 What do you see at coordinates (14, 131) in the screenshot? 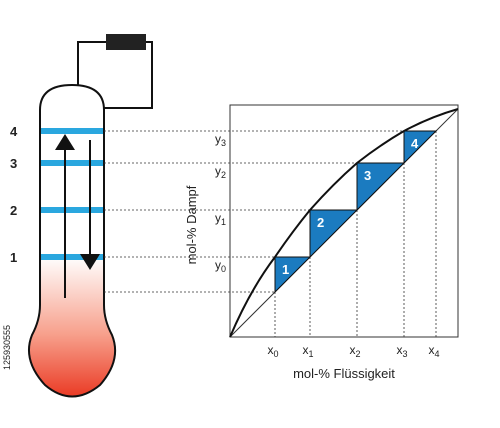
I see `tray-label: 4` at bounding box center [14, 131].